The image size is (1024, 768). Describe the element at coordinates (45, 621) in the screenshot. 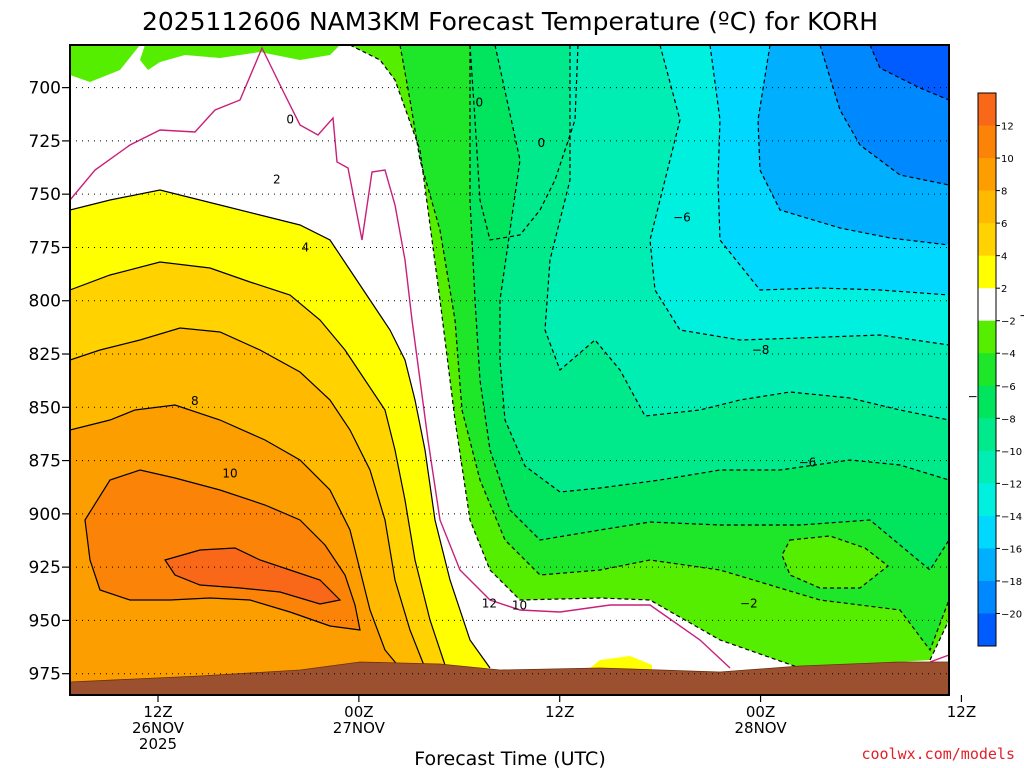

I see `y-tick-label: 950` at that location.